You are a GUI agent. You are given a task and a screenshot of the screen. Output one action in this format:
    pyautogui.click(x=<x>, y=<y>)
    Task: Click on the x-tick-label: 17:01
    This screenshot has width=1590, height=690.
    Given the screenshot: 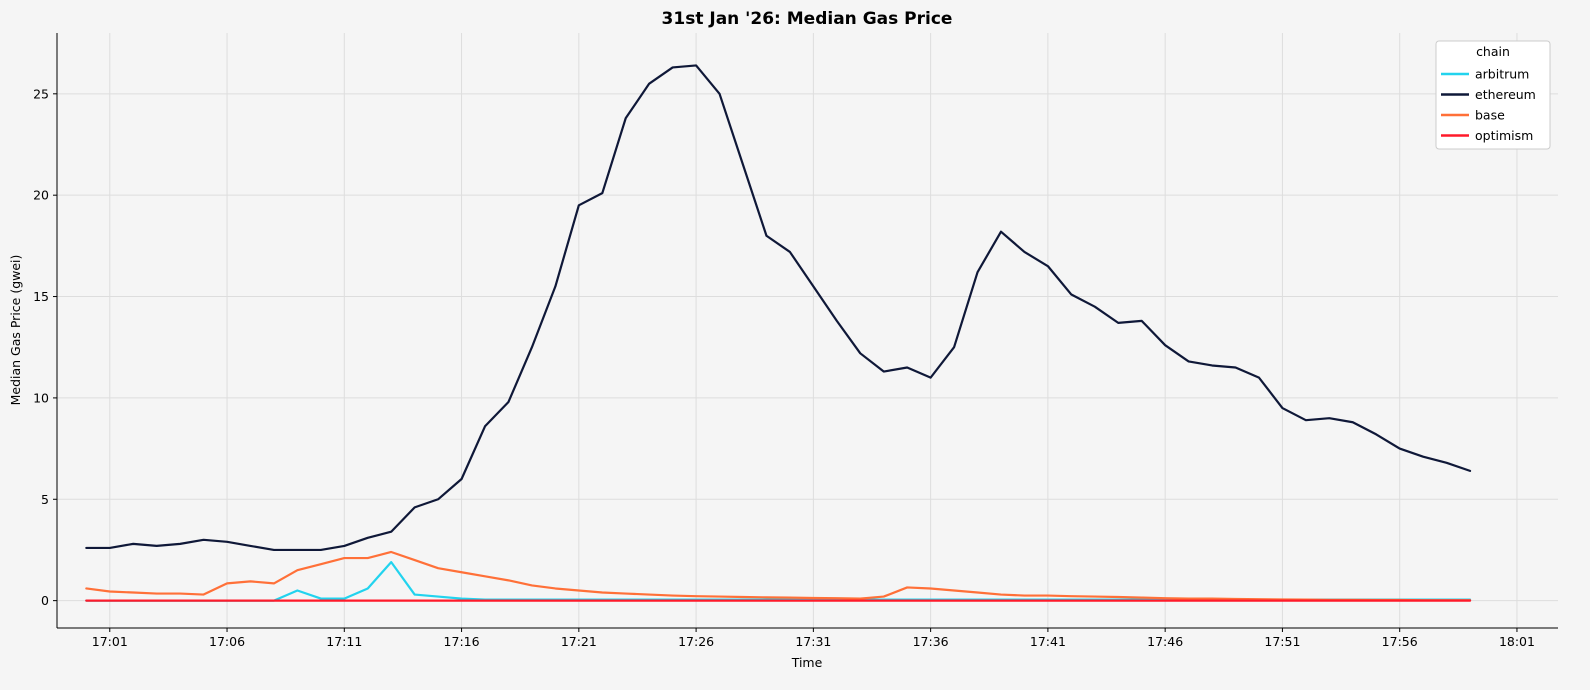 What is the action you would take?
    pyautogui.click(x=110, y=641)
    